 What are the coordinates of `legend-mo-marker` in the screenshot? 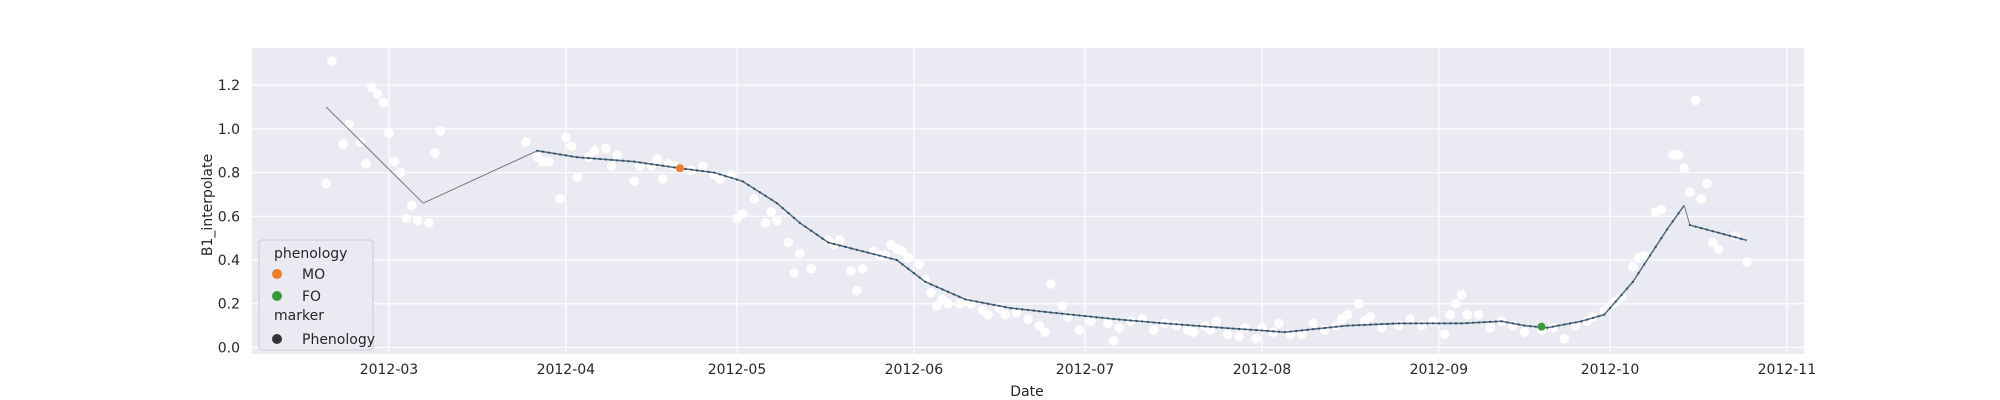 It's located at (277, 274).